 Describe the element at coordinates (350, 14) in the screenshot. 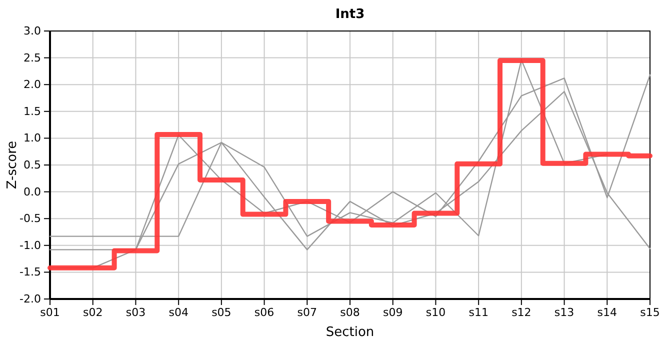

I see `chart-title: Int3` at that location.